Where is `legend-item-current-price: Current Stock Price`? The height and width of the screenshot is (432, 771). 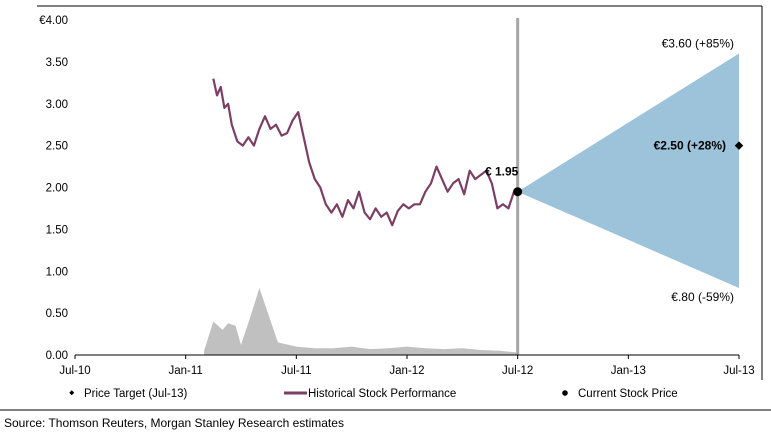 legend-item-current-price: Current Stock Price is located at coordinates (620, 394).